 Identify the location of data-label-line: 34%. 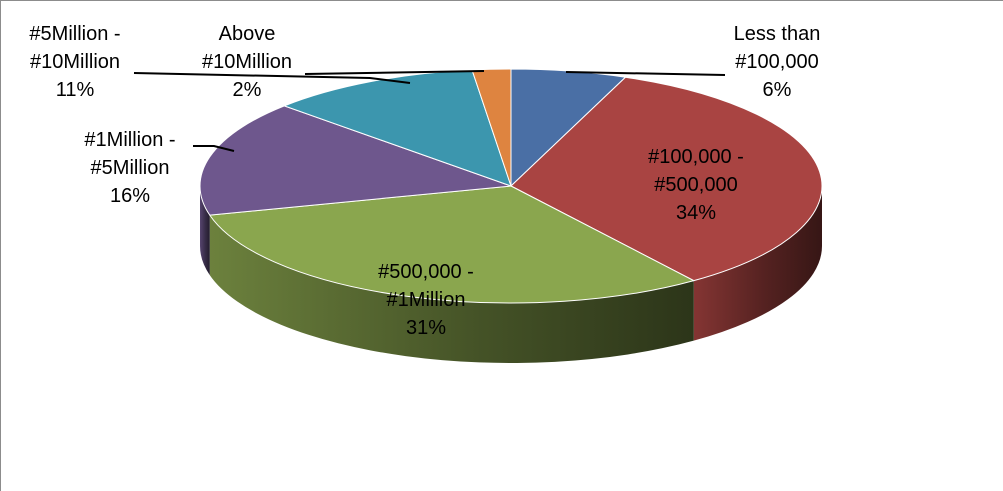
(696, 213).